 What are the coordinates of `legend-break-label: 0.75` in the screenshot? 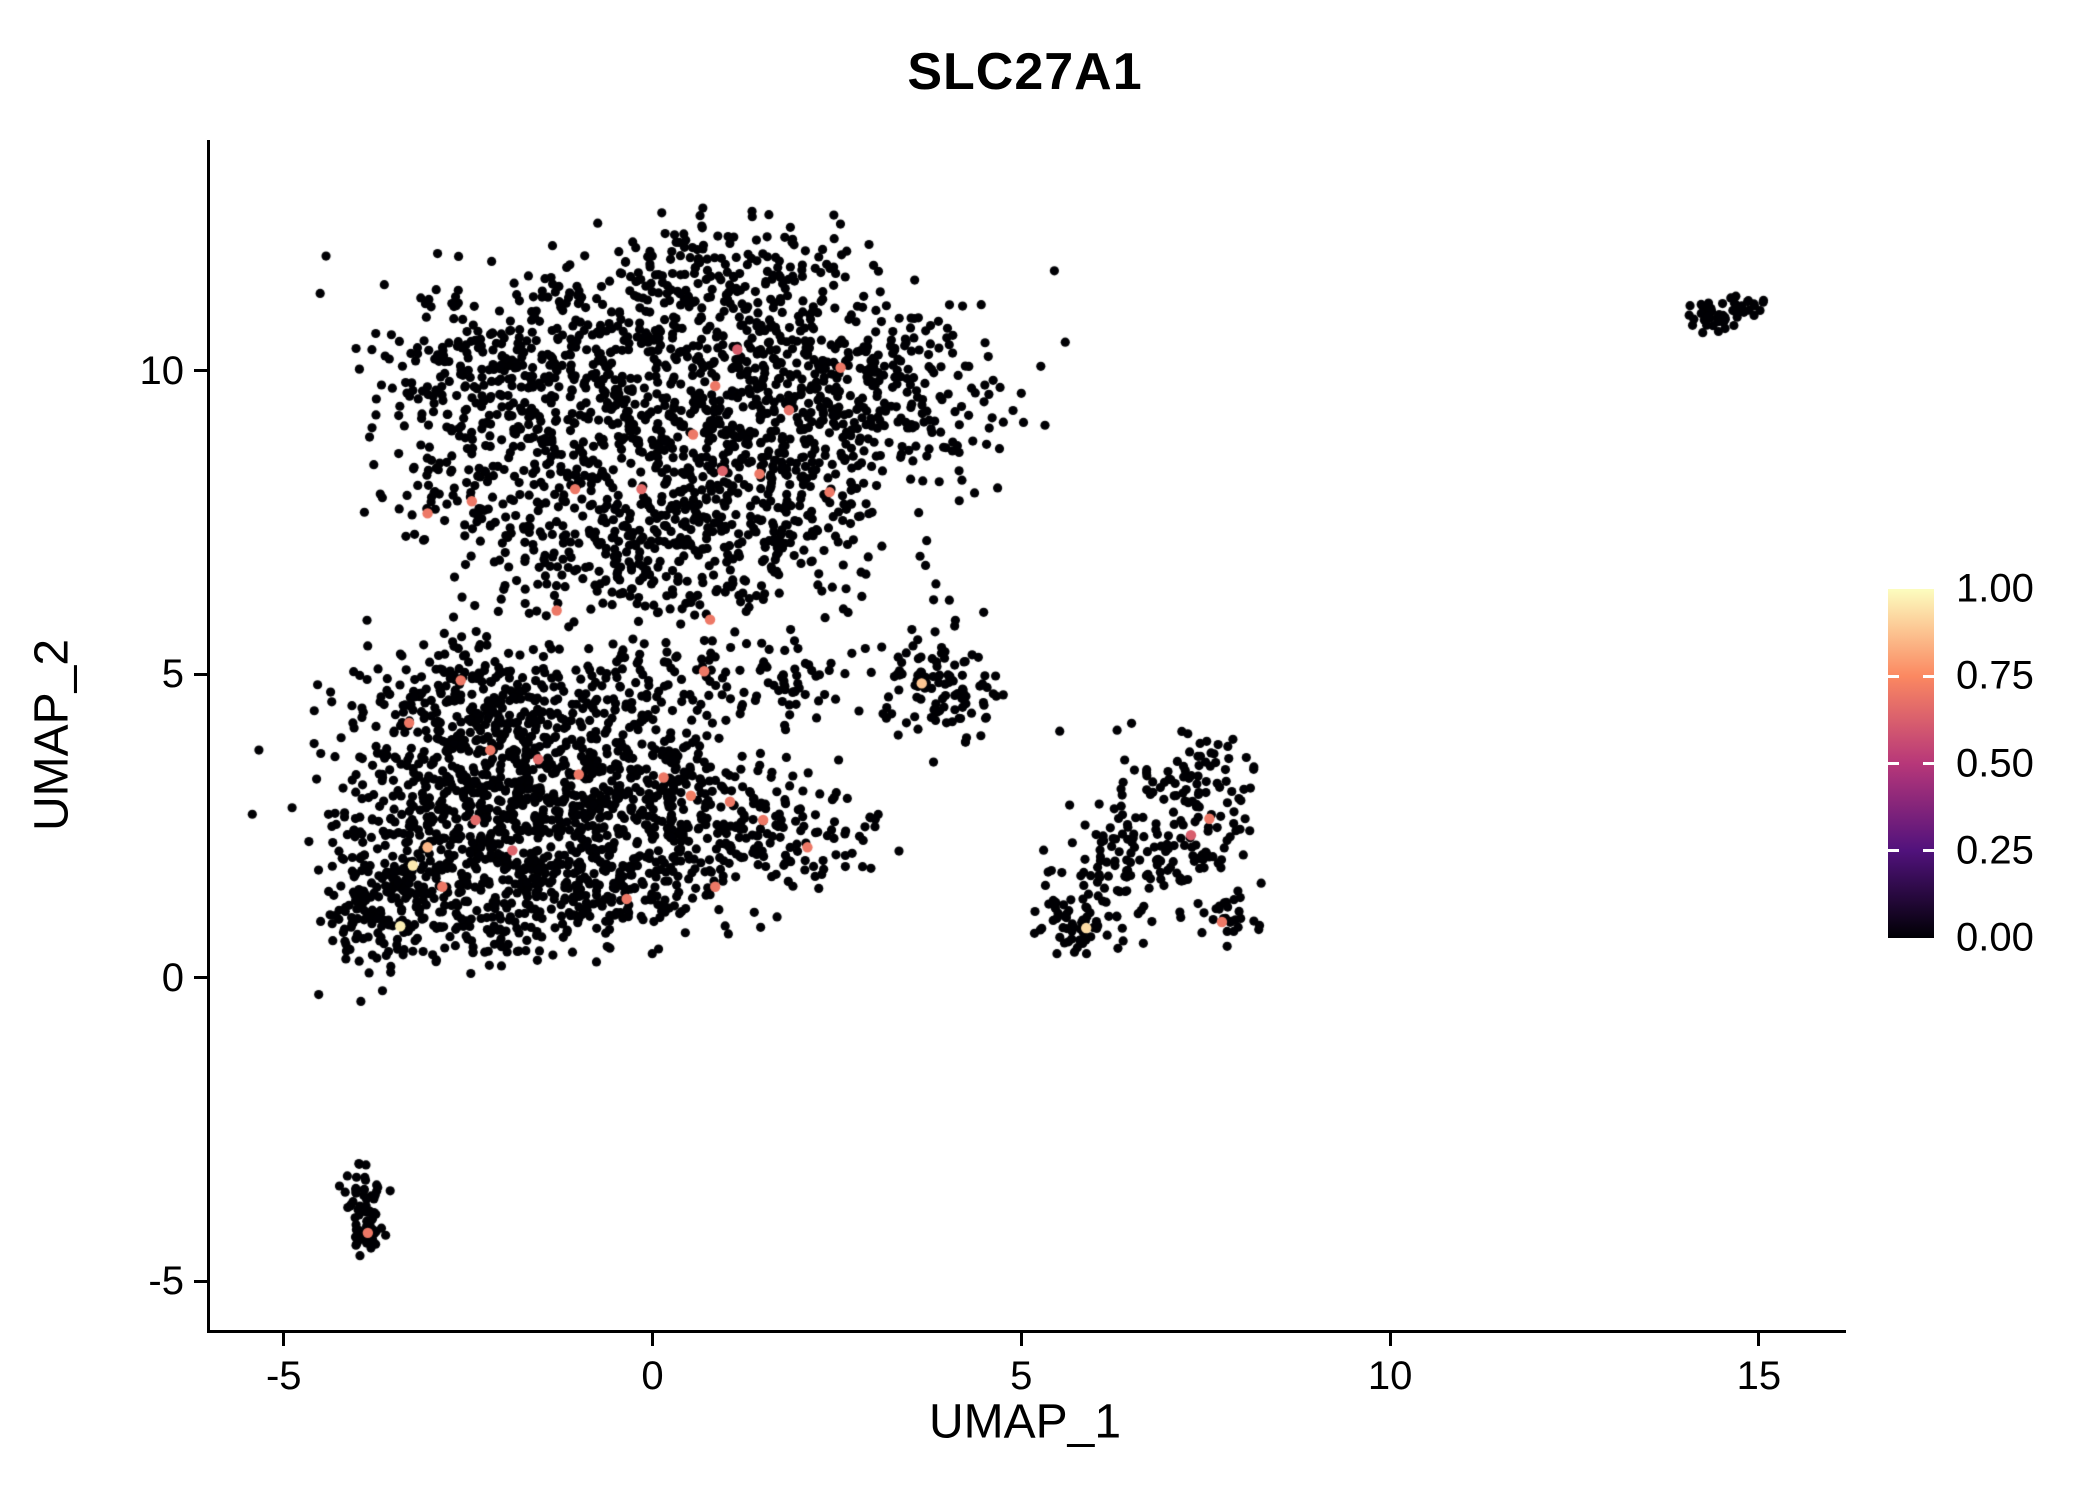 It's located at (1995, 675).